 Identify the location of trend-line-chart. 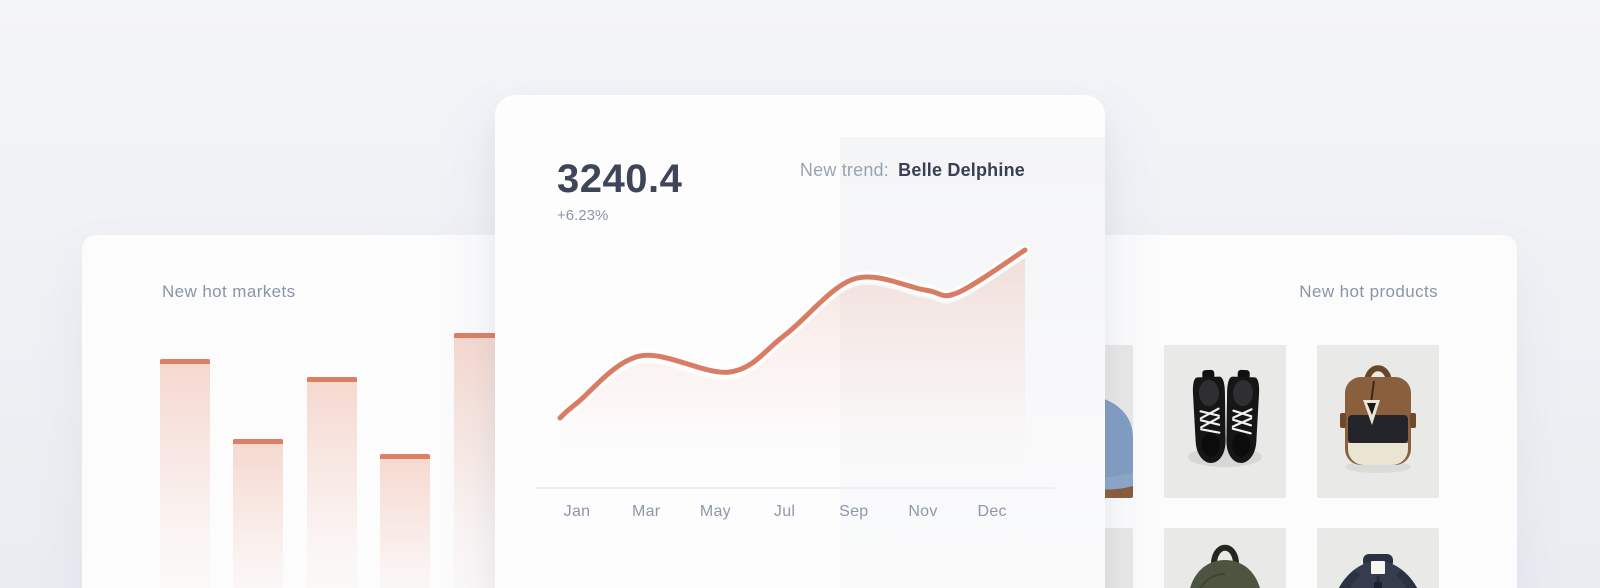
(792, 369).